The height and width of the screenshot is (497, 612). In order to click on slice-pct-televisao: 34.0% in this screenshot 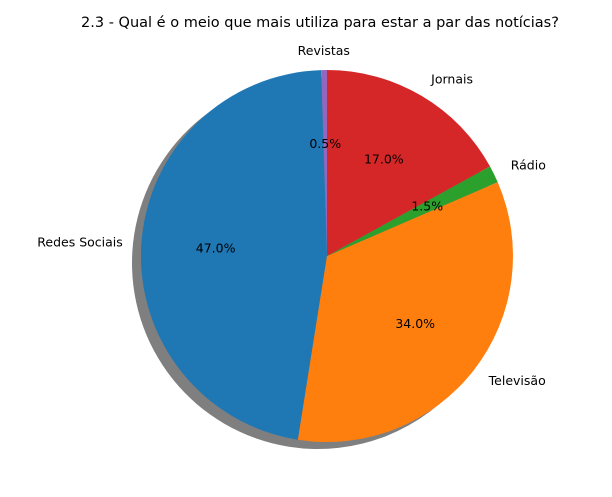, I will do `click(415, 323)`.